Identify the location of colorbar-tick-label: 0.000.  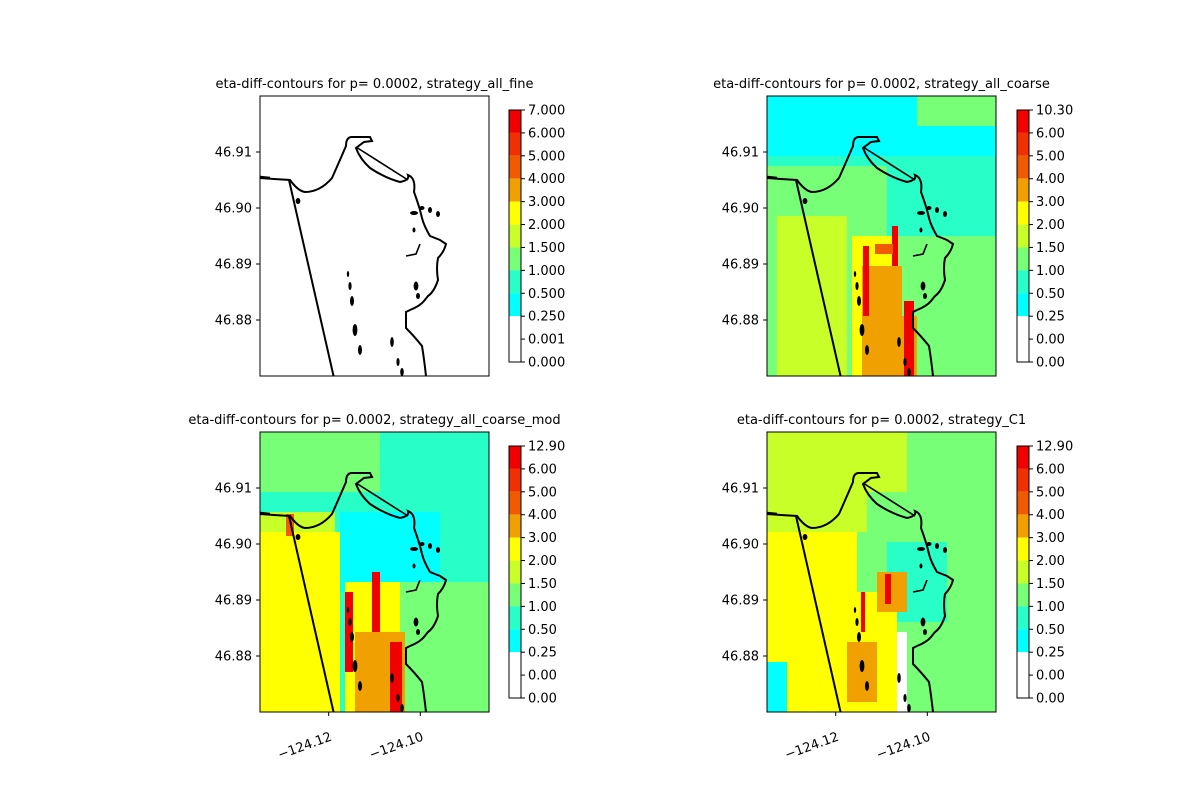
(546, 363).